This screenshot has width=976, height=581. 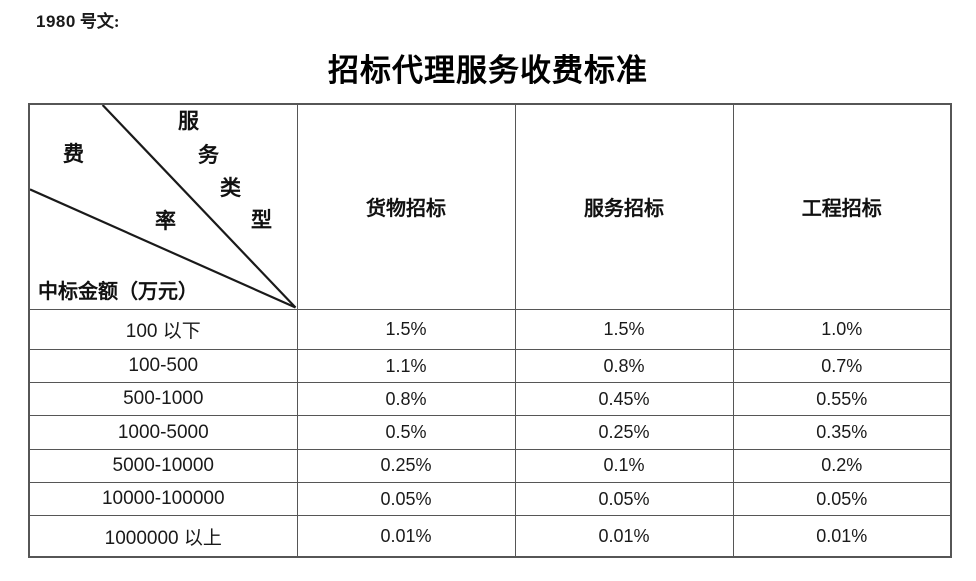 I want to click on rate-cell: 0.5%, so click(x=406, y=432).